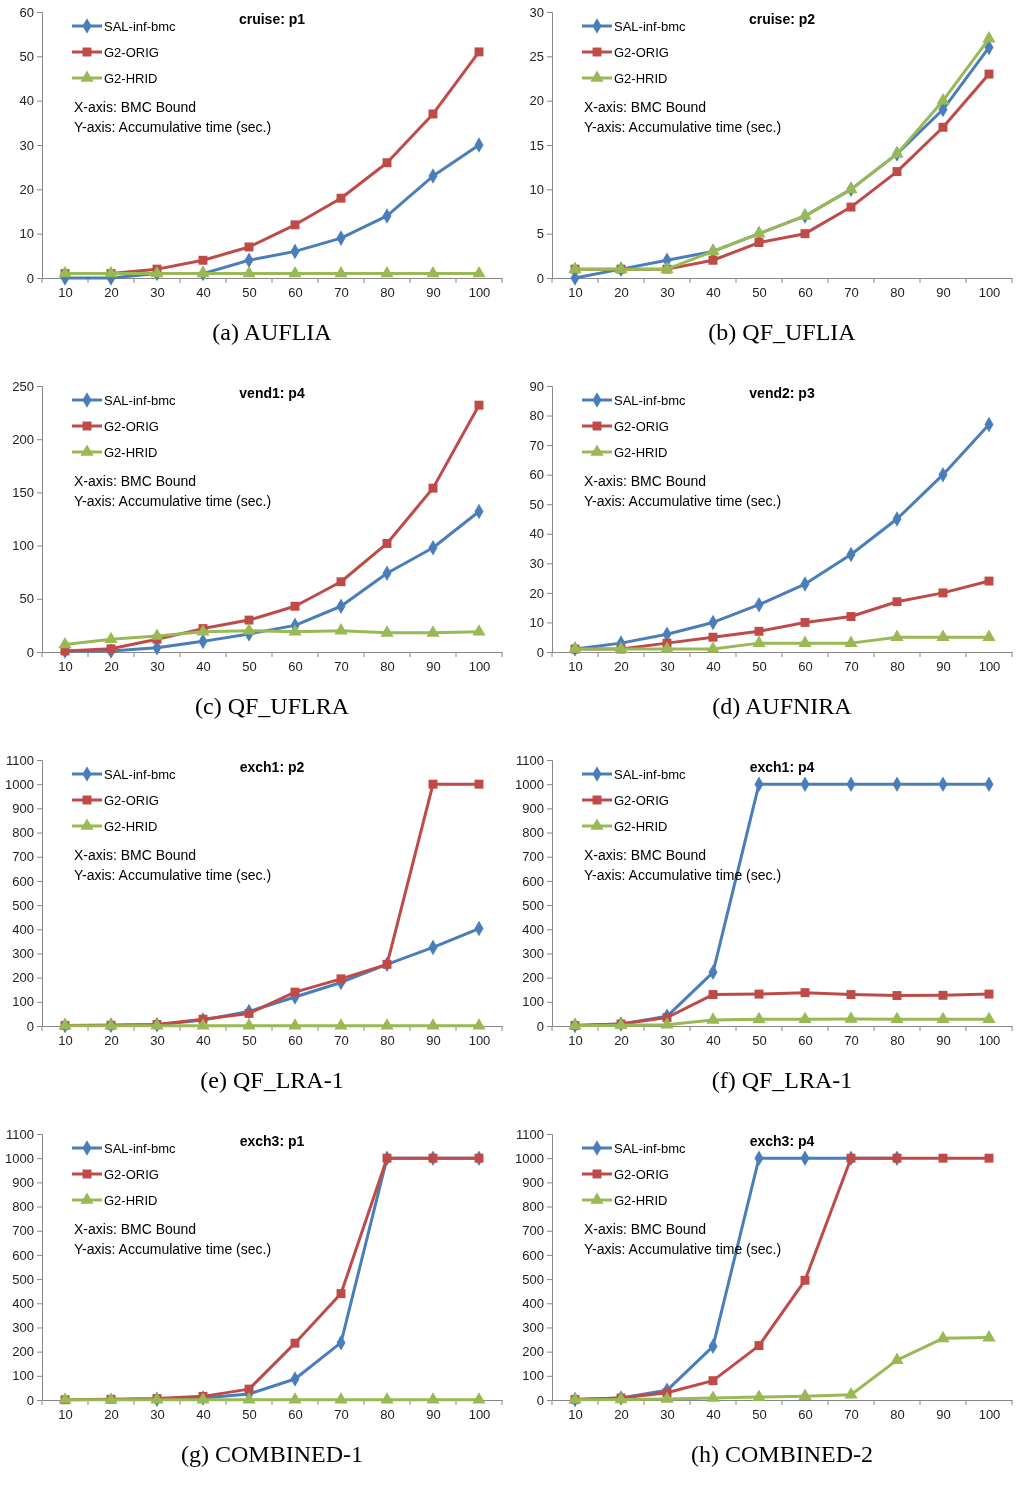 The image size is (1020, 1497). What do you see at coordinates (23, 386) in the screenshot?
I see `y-tick-label: 250` at bounding box center [23, 386].